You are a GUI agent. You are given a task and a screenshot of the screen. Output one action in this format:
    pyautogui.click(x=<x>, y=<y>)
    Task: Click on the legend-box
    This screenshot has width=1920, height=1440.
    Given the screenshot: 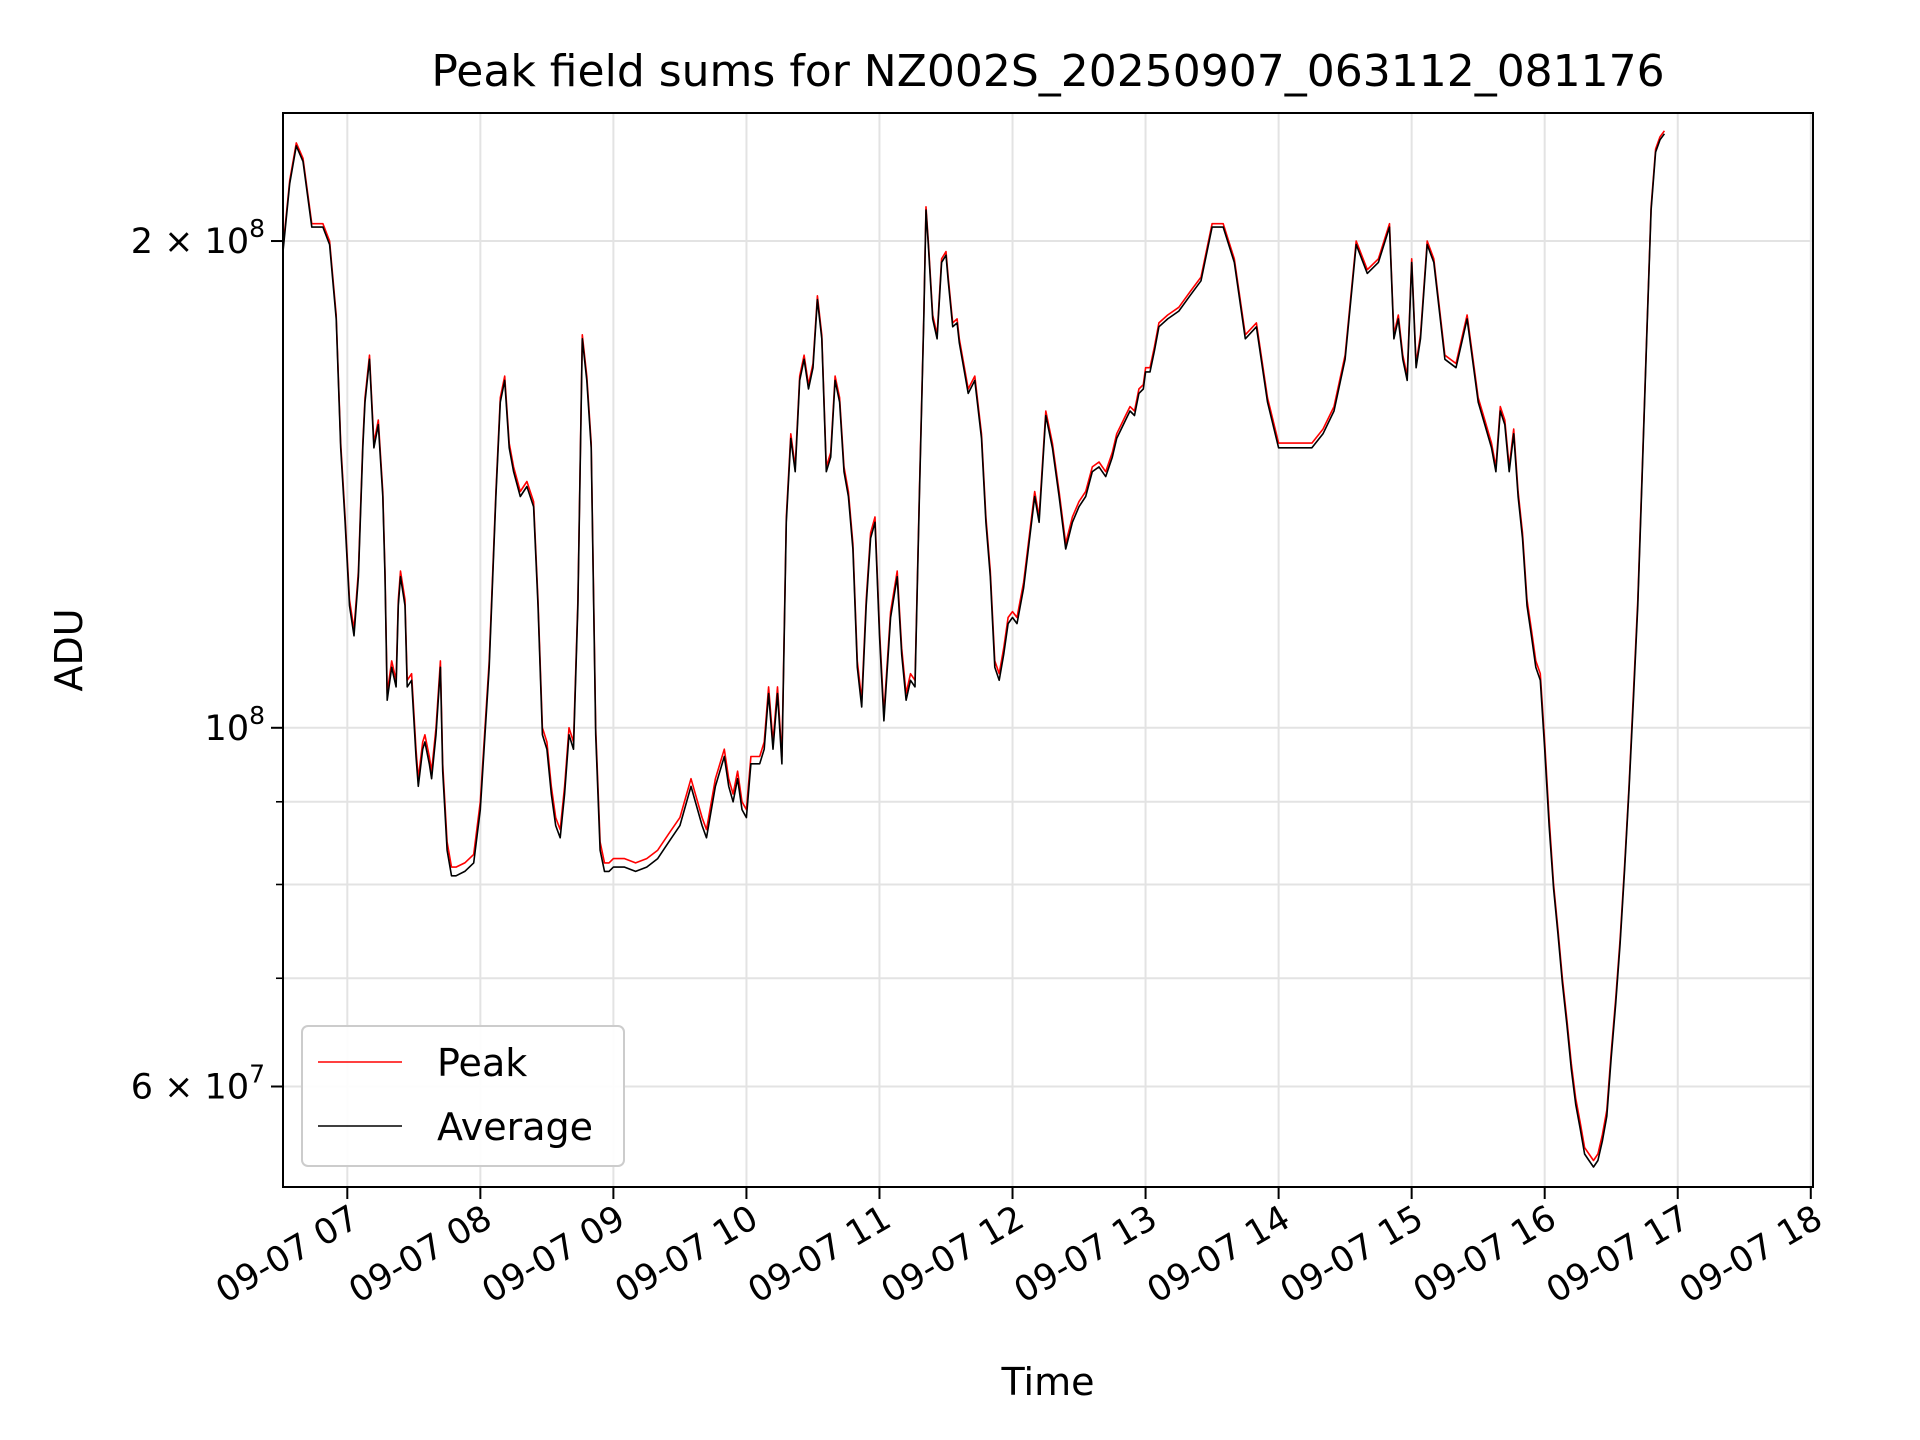 What is the action you would take?
    pyautogui.click(x=463, y=1096)
    